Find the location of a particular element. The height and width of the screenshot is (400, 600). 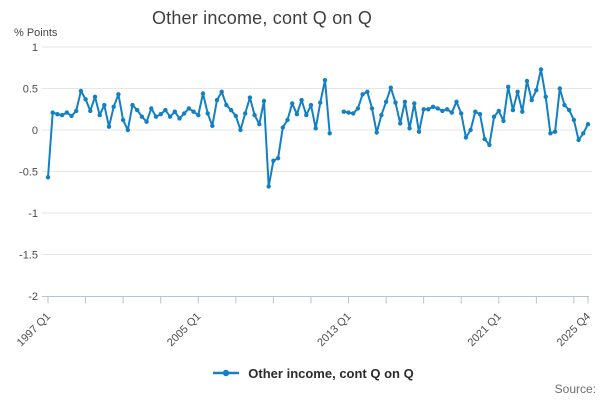

x-tick-label: 2021 Q1 is located at coordinates (485, 330).